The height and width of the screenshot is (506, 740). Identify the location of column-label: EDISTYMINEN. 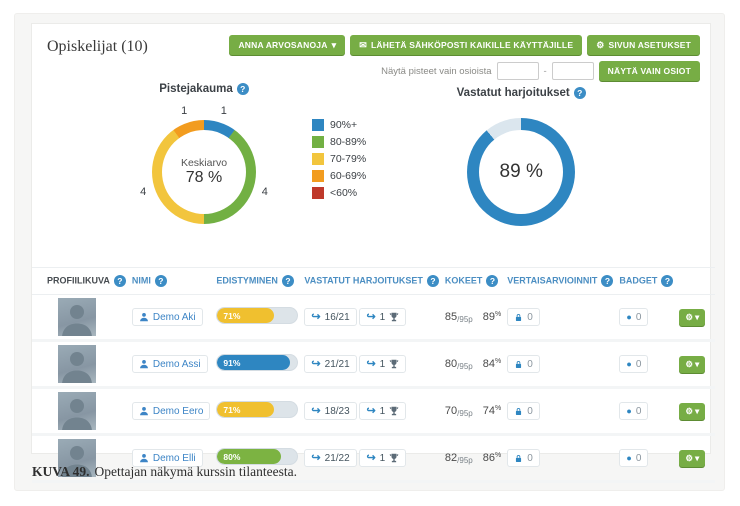
(247, 280).